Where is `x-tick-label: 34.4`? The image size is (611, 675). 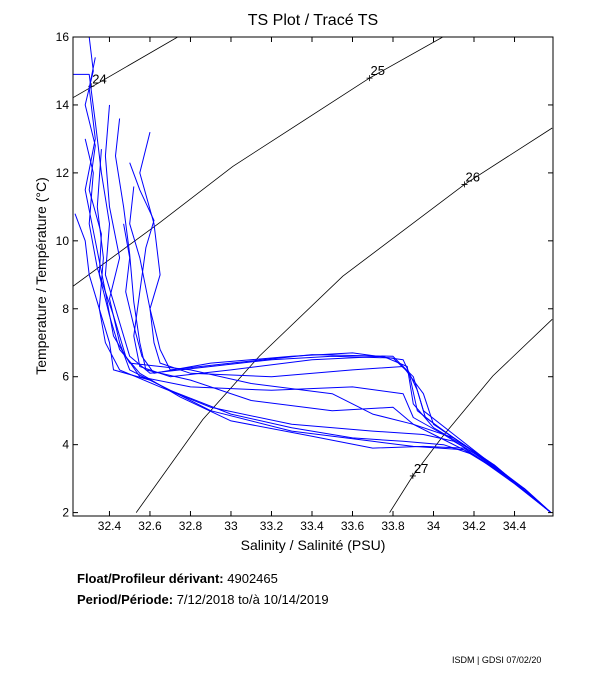 x-tick-label: 34.4 is located at coordinates (515, 526).